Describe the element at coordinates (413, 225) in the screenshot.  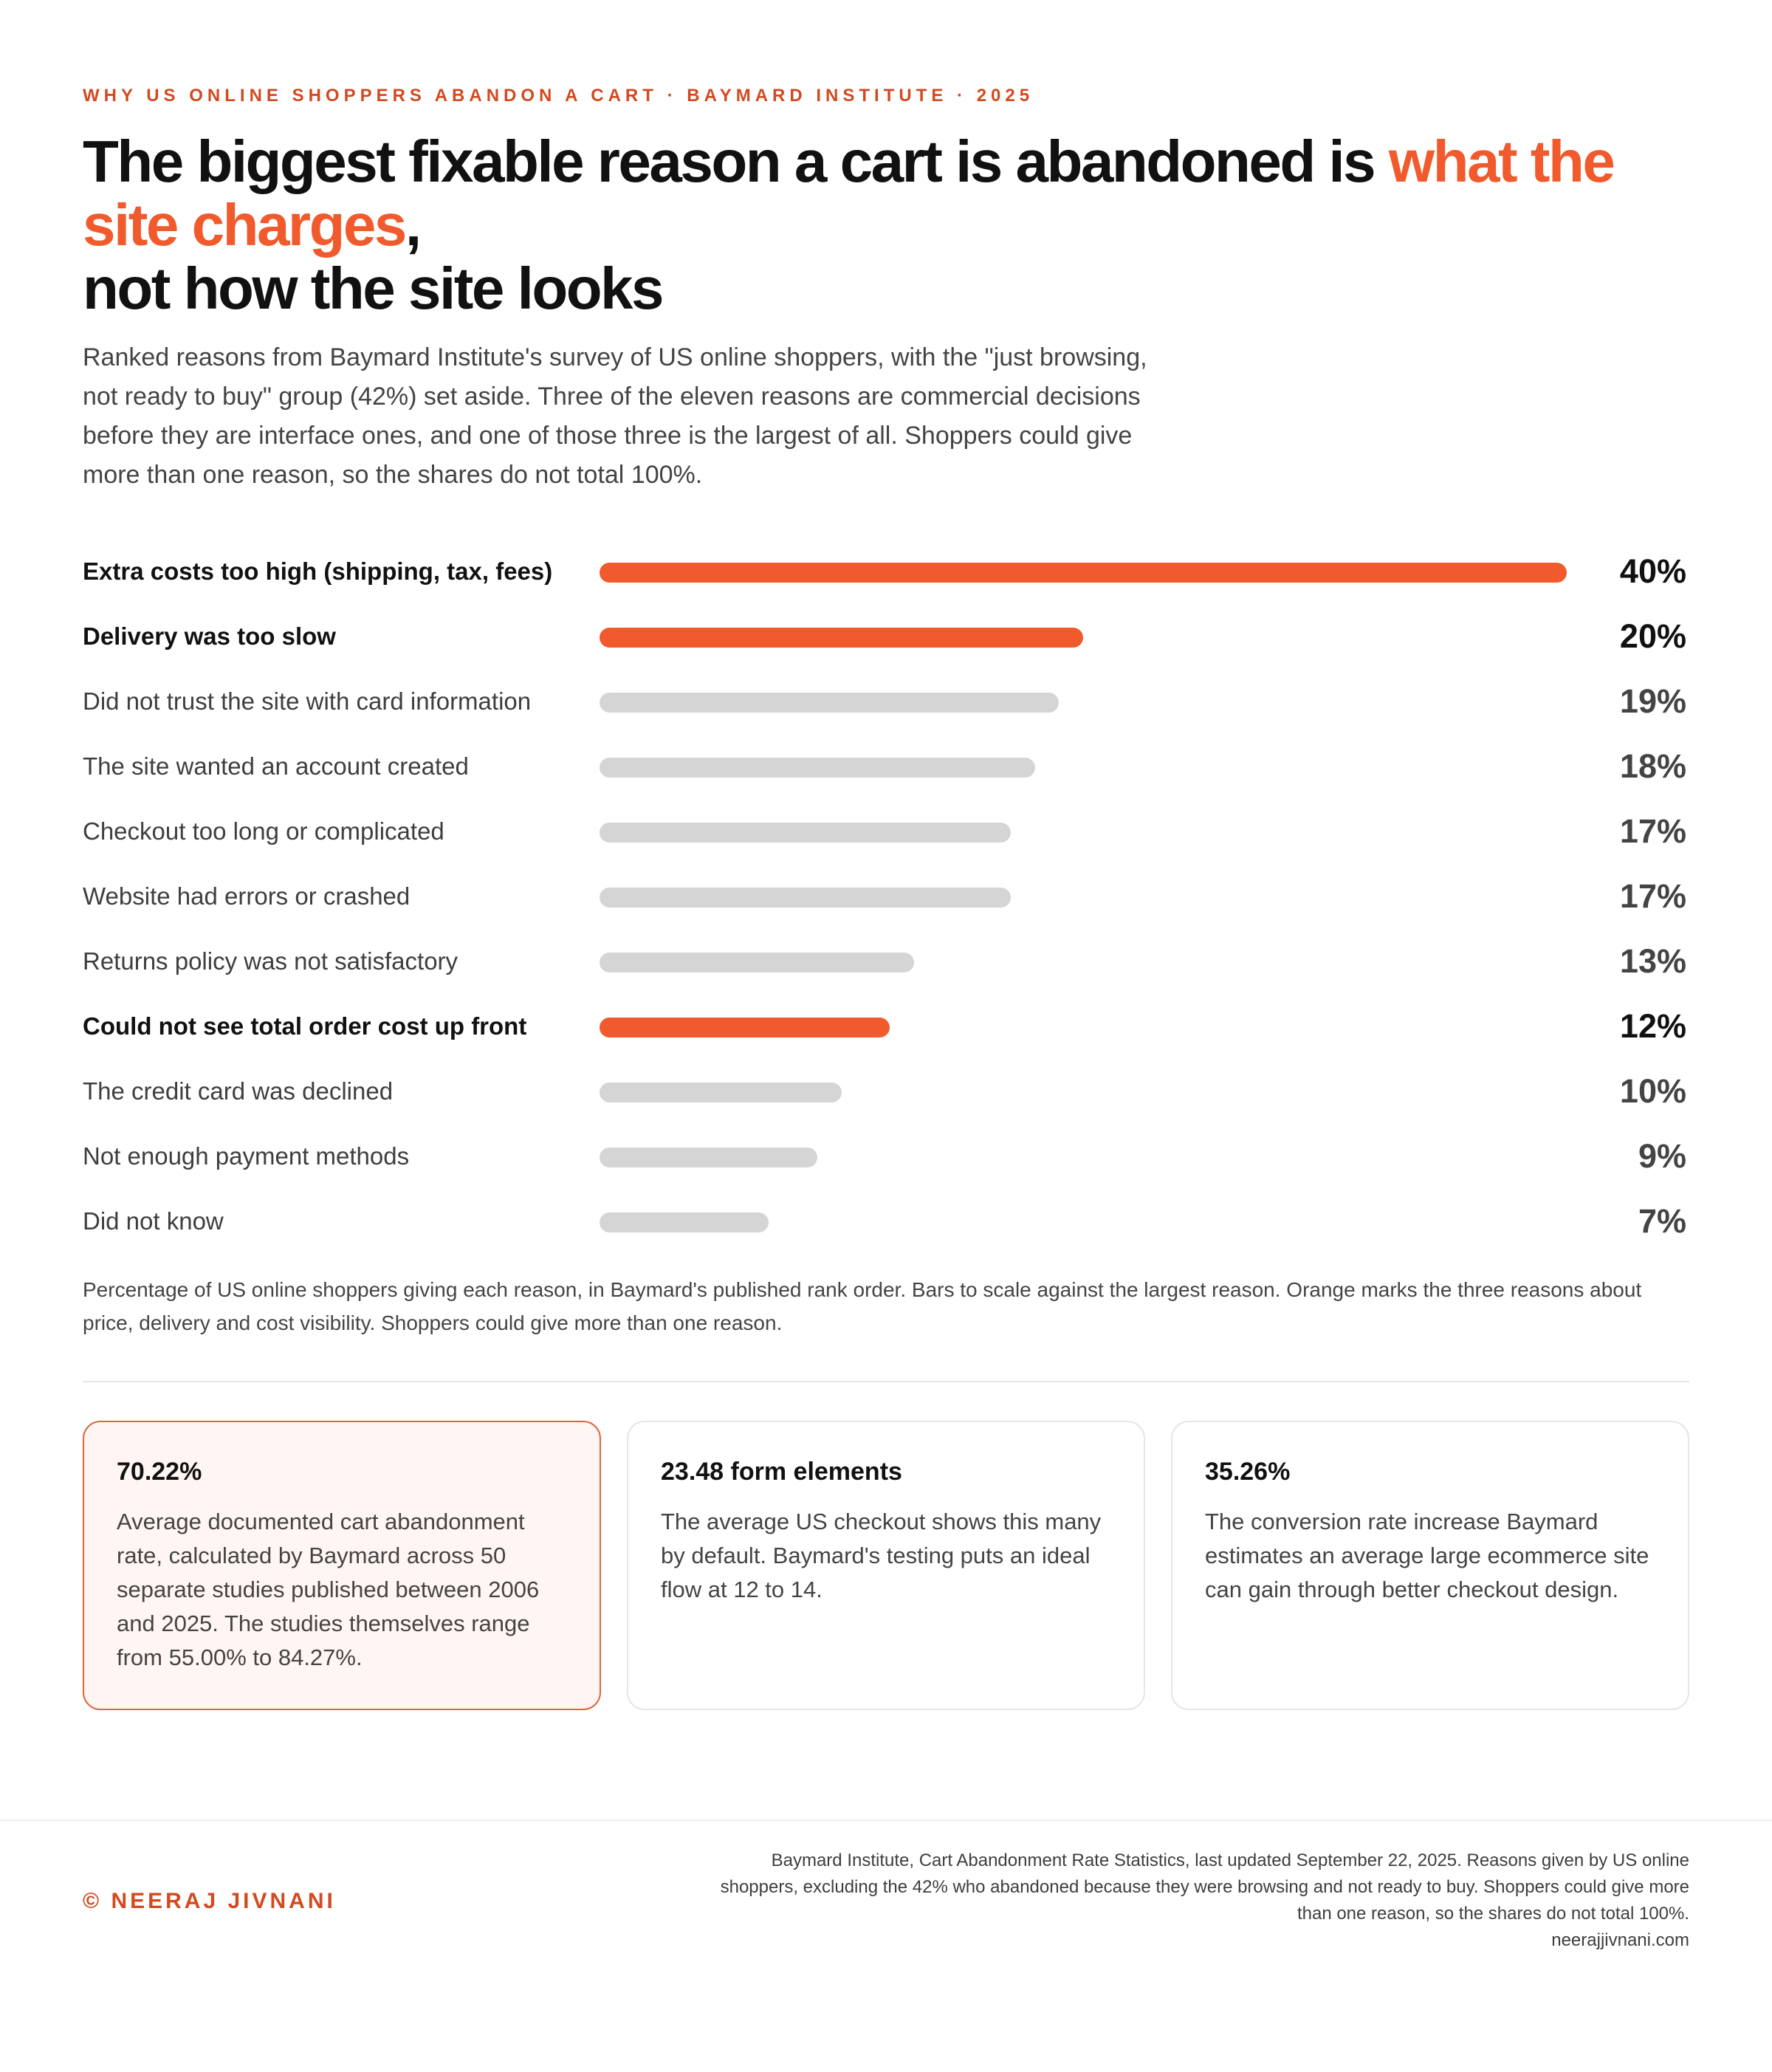
I see `headline-comma: ,` at that location.